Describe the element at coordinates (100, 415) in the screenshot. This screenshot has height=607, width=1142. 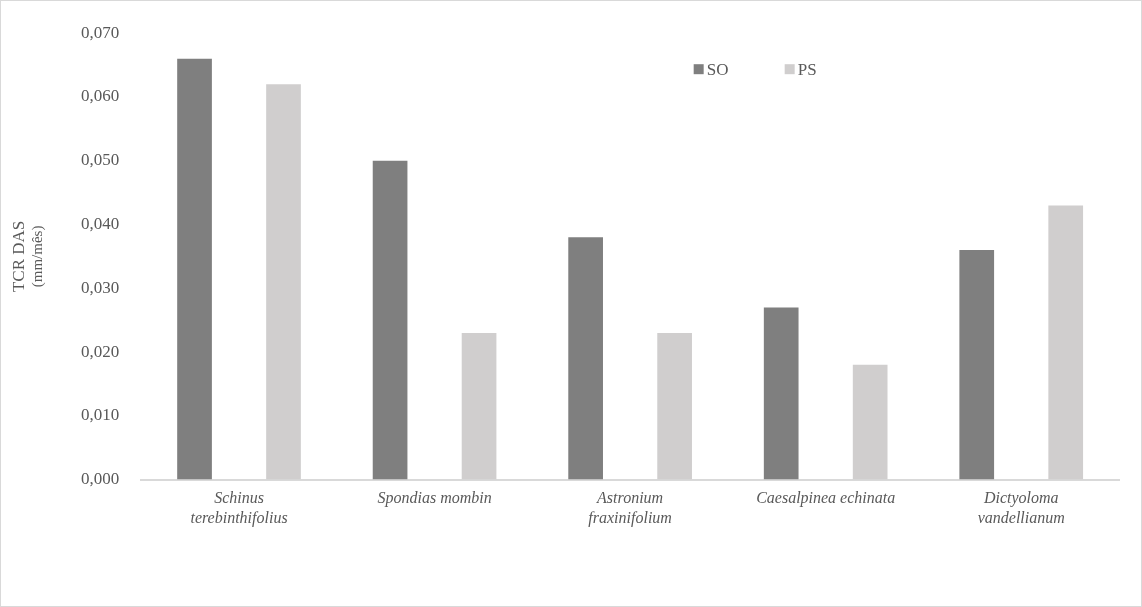
I see `y-tick-label: 0,010` at that location.